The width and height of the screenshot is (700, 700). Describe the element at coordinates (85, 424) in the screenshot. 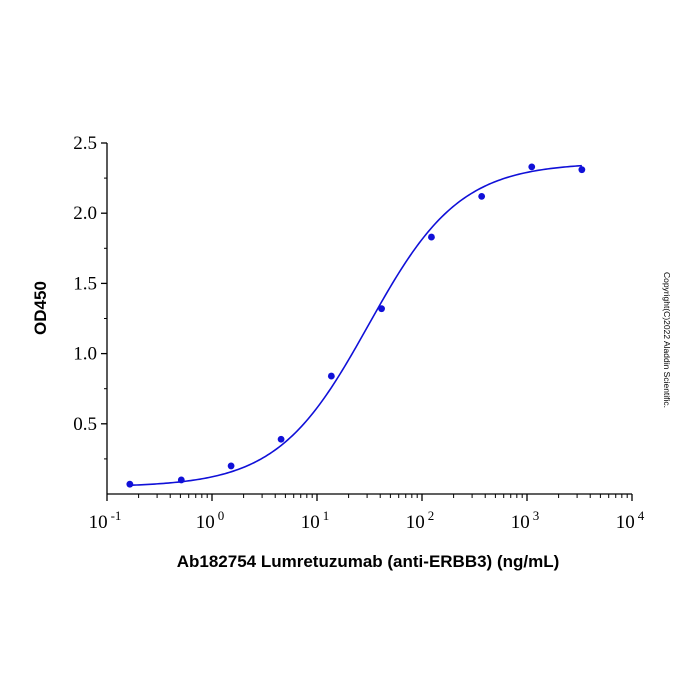

I see `y-tick-label: 0.5` at that location.